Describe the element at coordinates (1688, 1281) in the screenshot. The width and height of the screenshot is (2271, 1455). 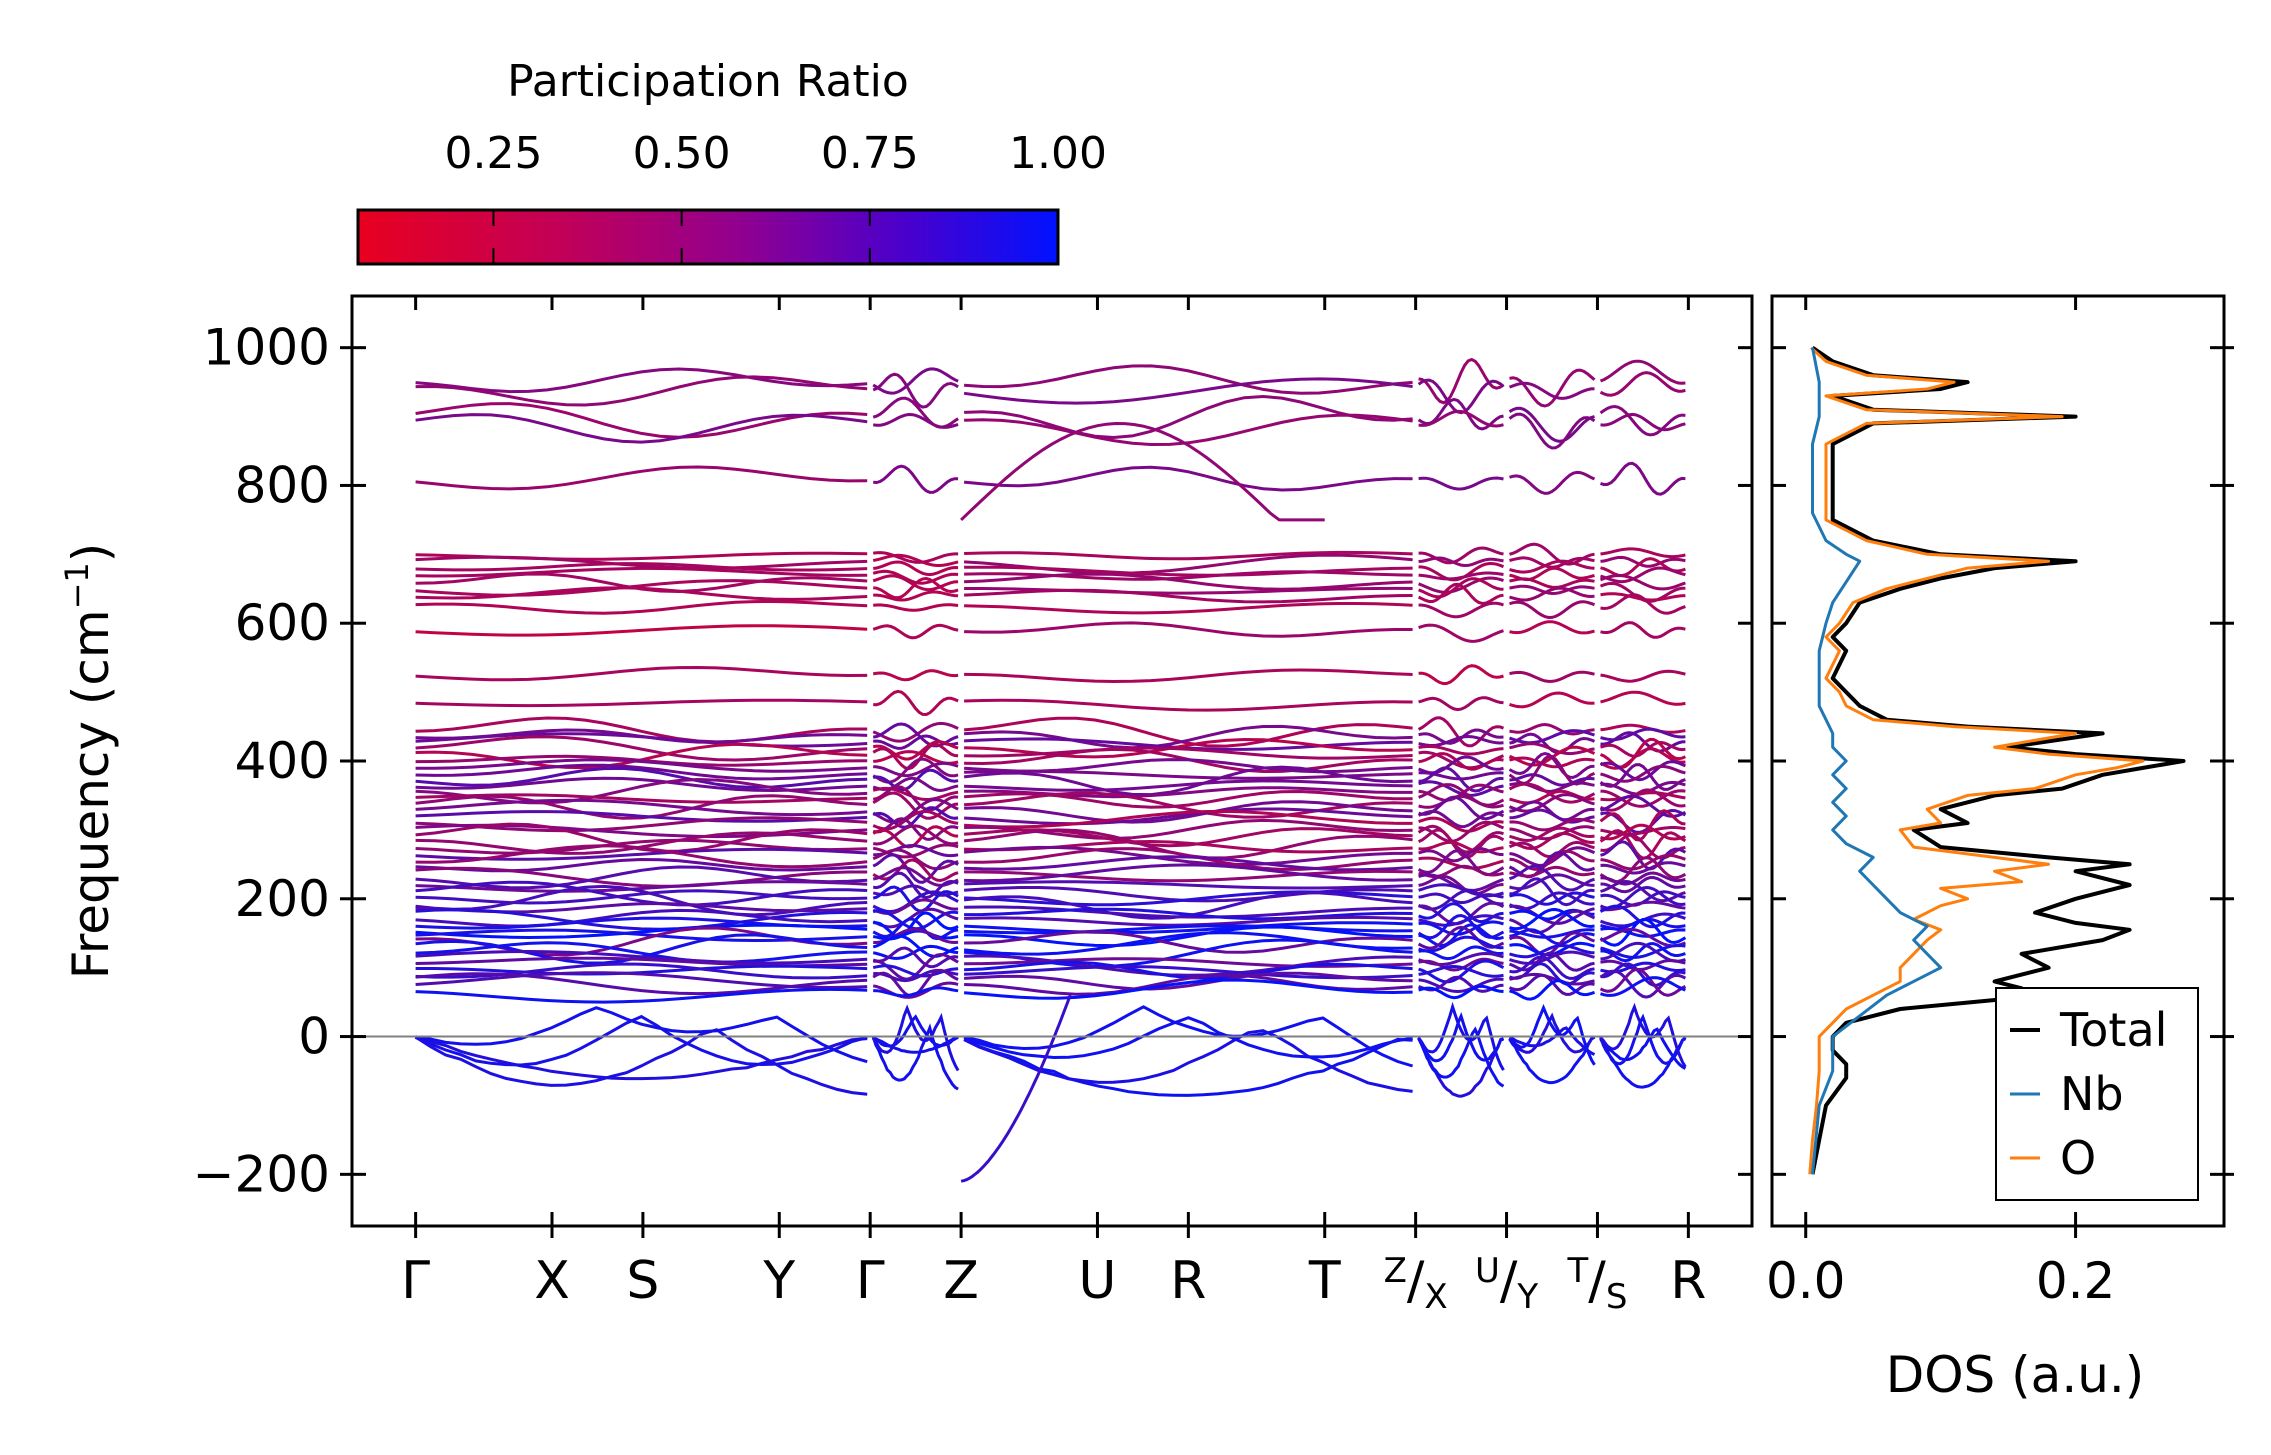
I see `x-tick-label-r2: R` at that location.